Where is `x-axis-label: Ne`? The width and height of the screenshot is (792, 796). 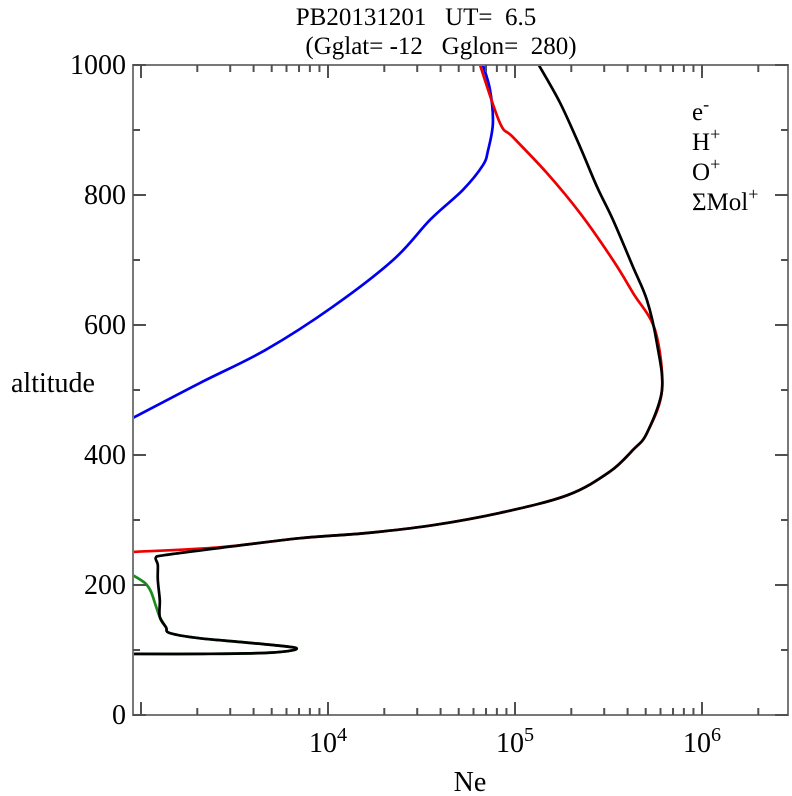
x-axis-label: Ne is located at coordinates (470, 781).